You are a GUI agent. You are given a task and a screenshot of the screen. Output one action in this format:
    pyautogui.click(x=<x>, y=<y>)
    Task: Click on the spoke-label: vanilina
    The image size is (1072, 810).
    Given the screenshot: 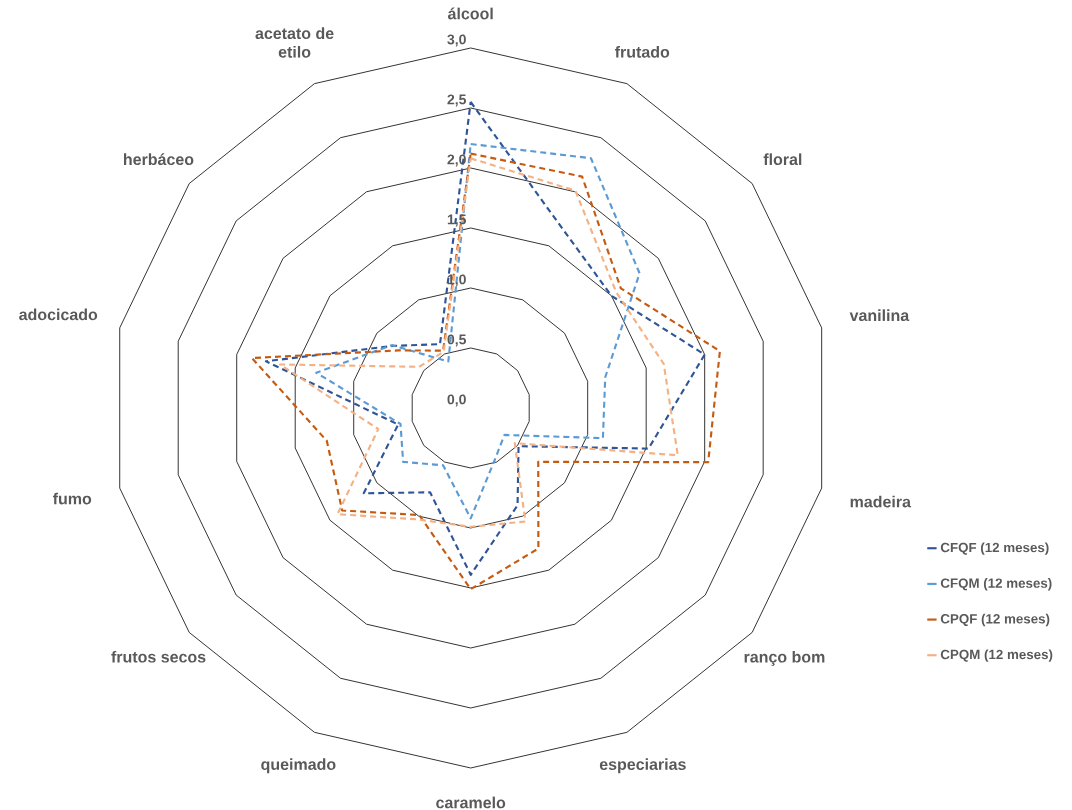 What is the action you would take?
    pyautogui.click(x=879, y=315)
    